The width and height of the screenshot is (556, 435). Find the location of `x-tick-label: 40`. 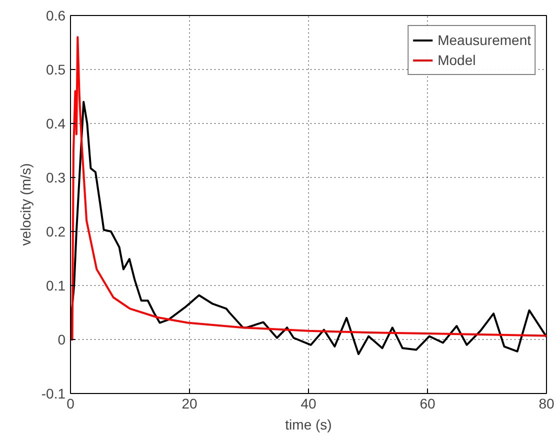

x-tick-label: 40 is located at coordinates (308, 404).